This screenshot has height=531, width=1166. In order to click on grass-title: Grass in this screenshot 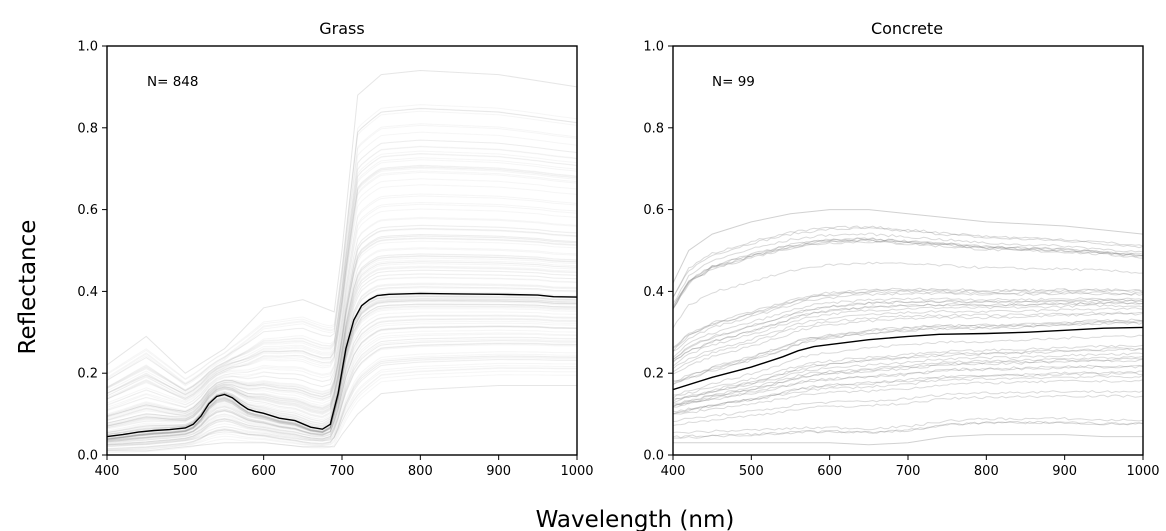, I will do `click(341, 28)`.